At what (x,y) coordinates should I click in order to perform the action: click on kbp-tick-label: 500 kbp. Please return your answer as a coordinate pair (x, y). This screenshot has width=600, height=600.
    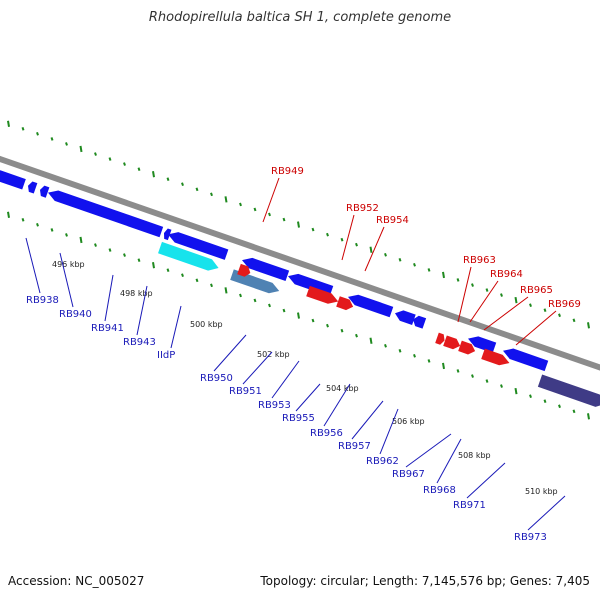
    Looking at the image, I should click on (206, 324).